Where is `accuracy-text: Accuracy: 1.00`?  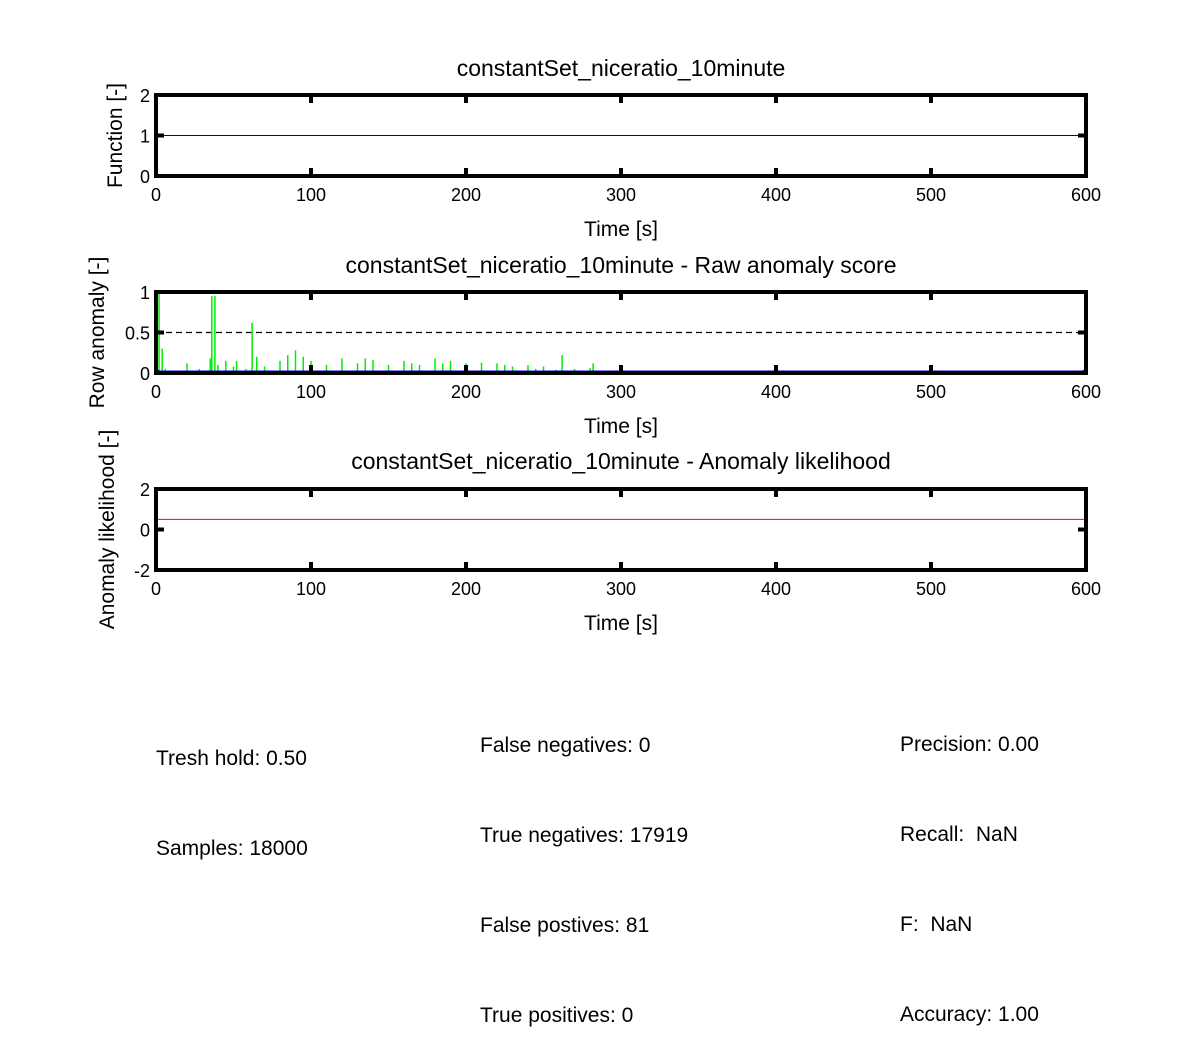
accuracy-text: Accuracy: 1.00 is located at coordinates (969, 1014).